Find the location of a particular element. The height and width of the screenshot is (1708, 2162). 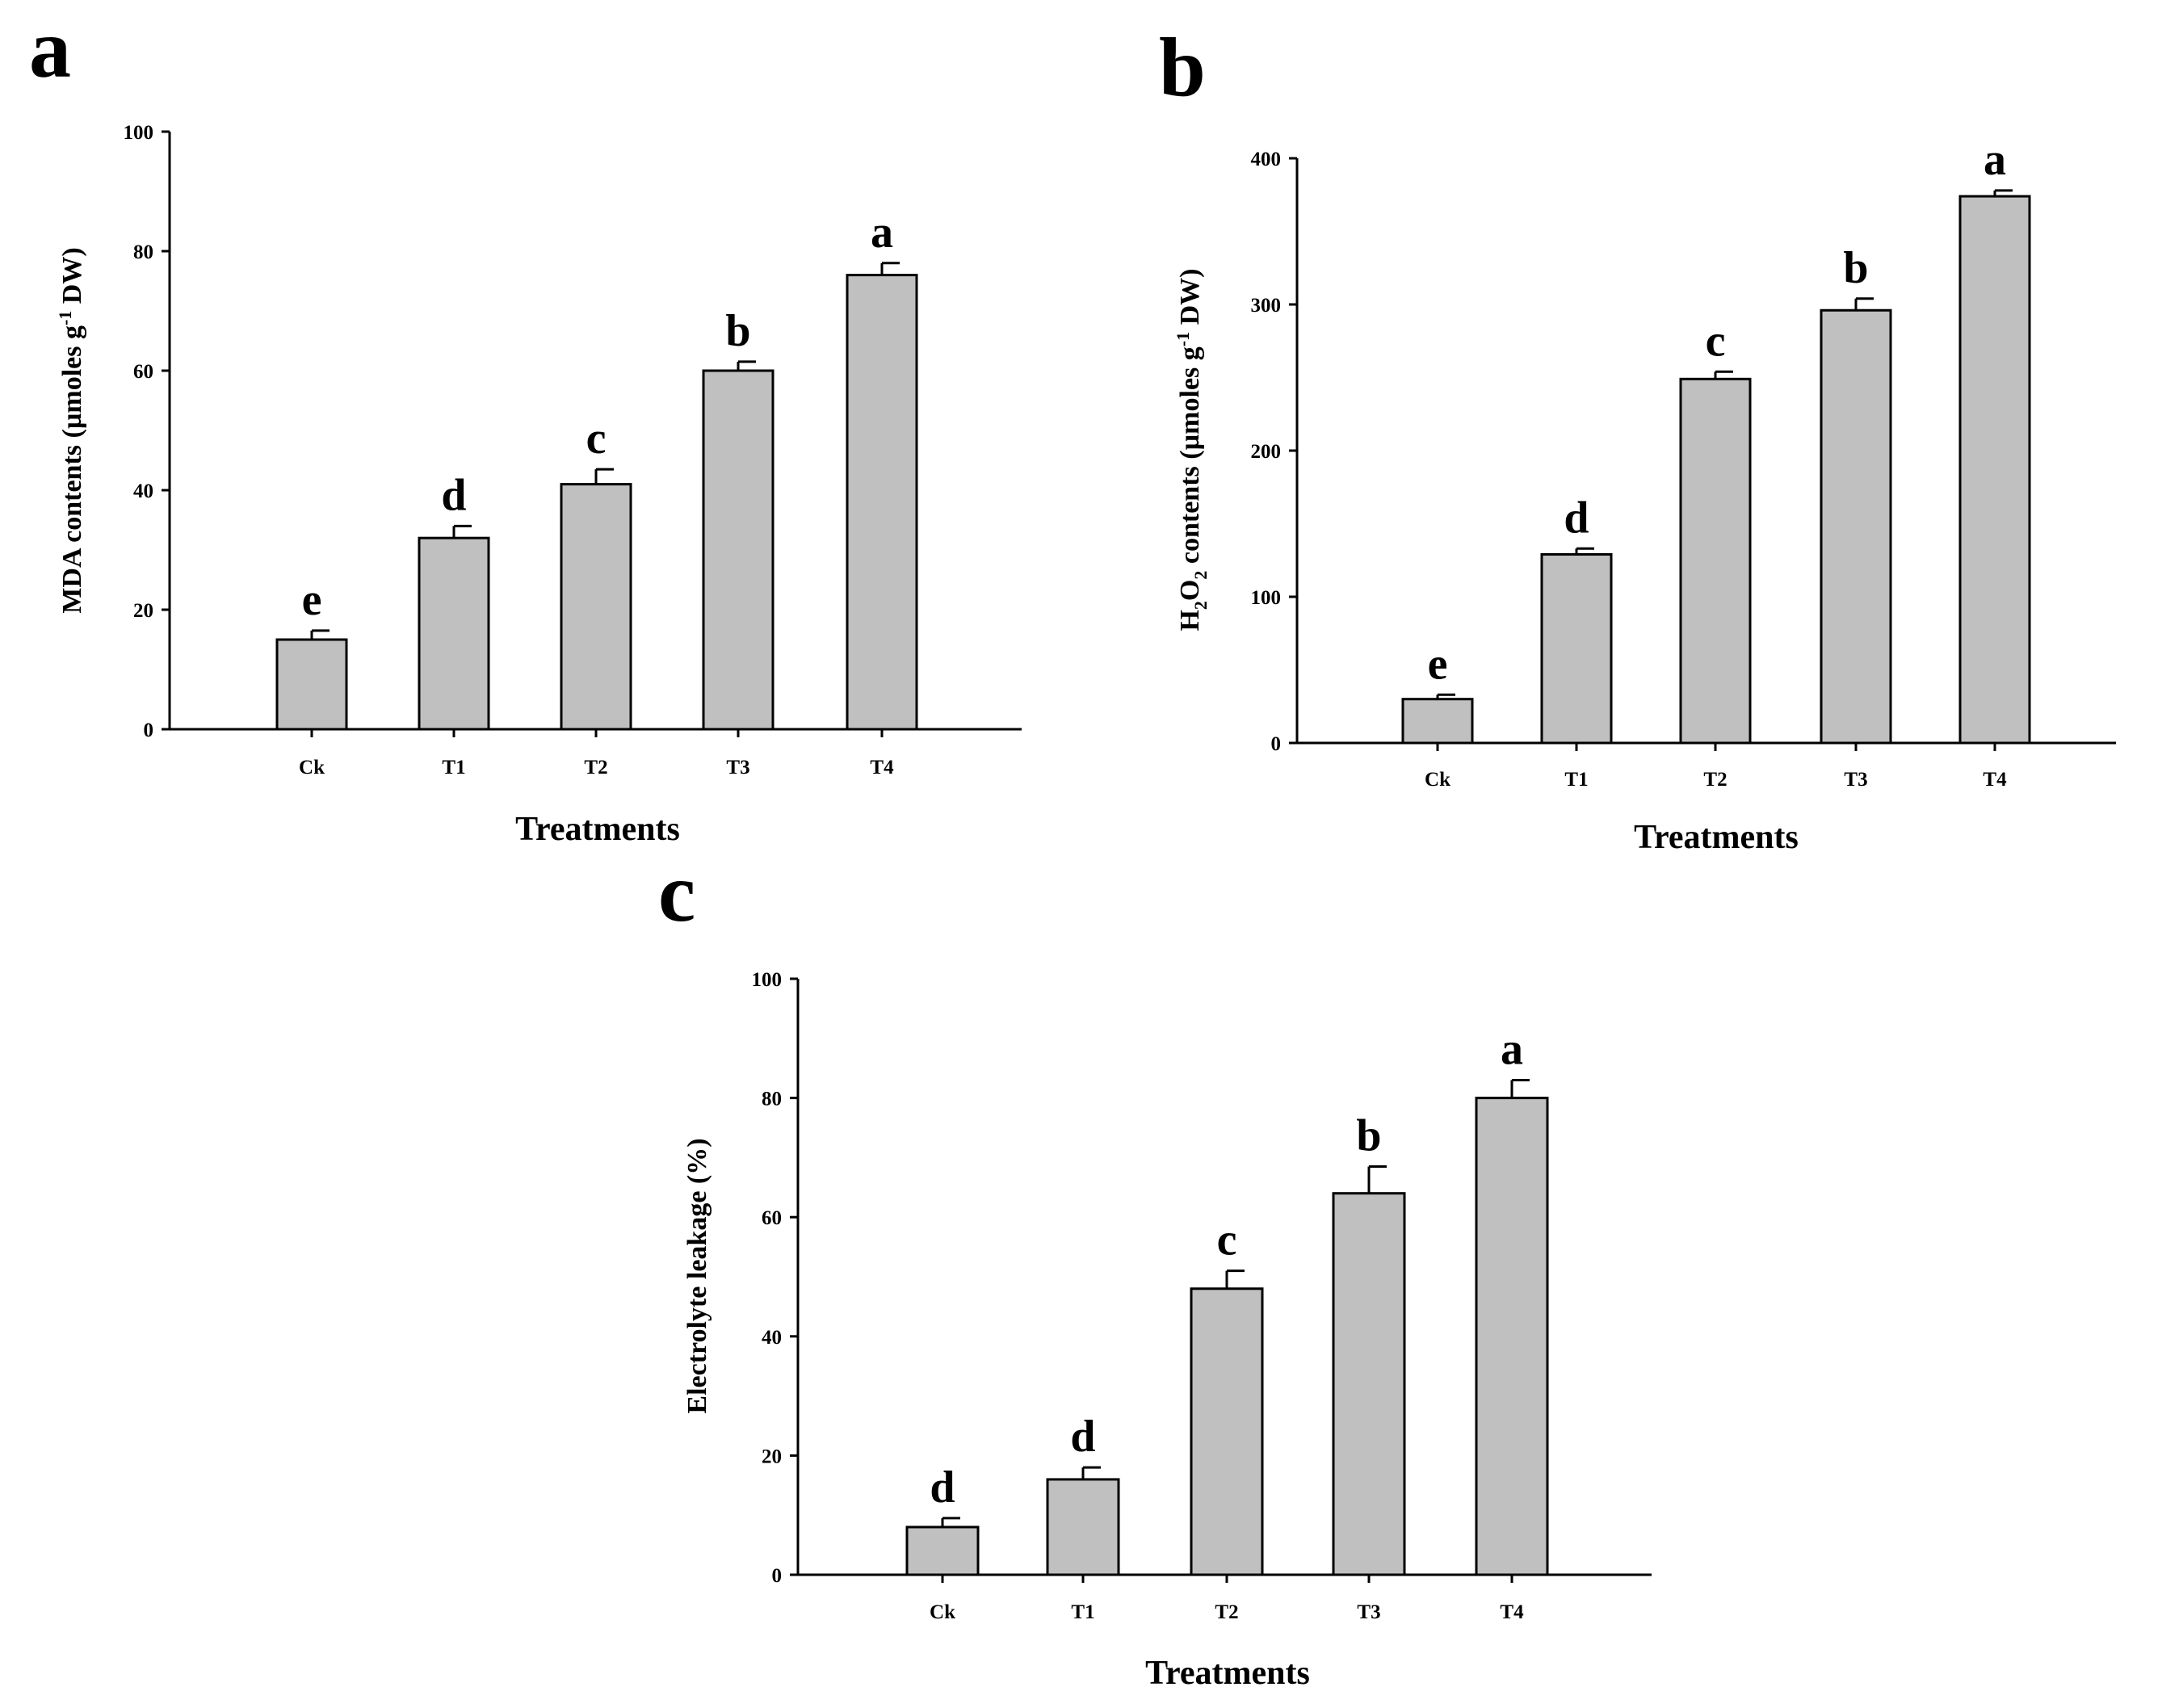

panel-label: a is located at coordinates (50, 48).